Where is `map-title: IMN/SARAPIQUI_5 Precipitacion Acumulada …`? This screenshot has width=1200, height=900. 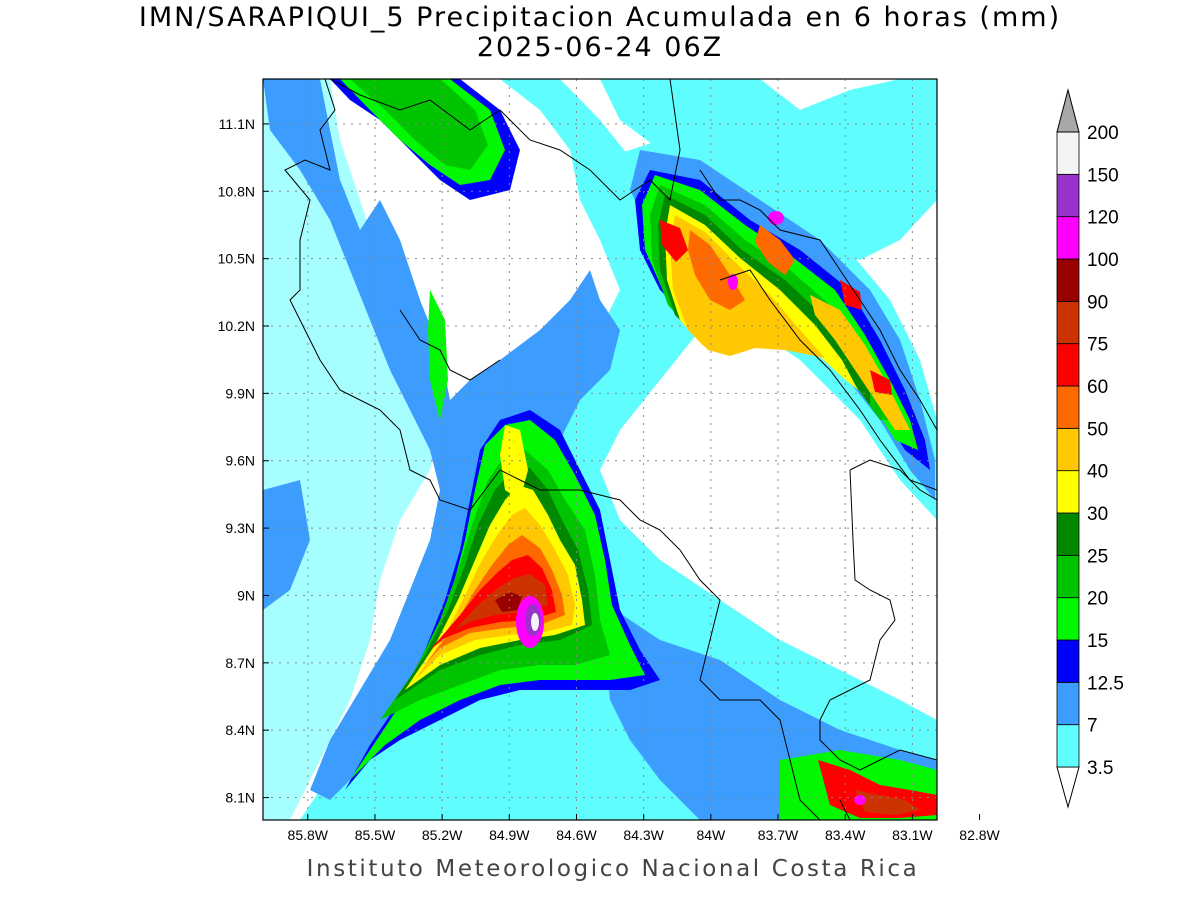
map-title: IMN/SARAPIQUI_5 Precipitacion Acumulada … is located at coordinates (600, 17).